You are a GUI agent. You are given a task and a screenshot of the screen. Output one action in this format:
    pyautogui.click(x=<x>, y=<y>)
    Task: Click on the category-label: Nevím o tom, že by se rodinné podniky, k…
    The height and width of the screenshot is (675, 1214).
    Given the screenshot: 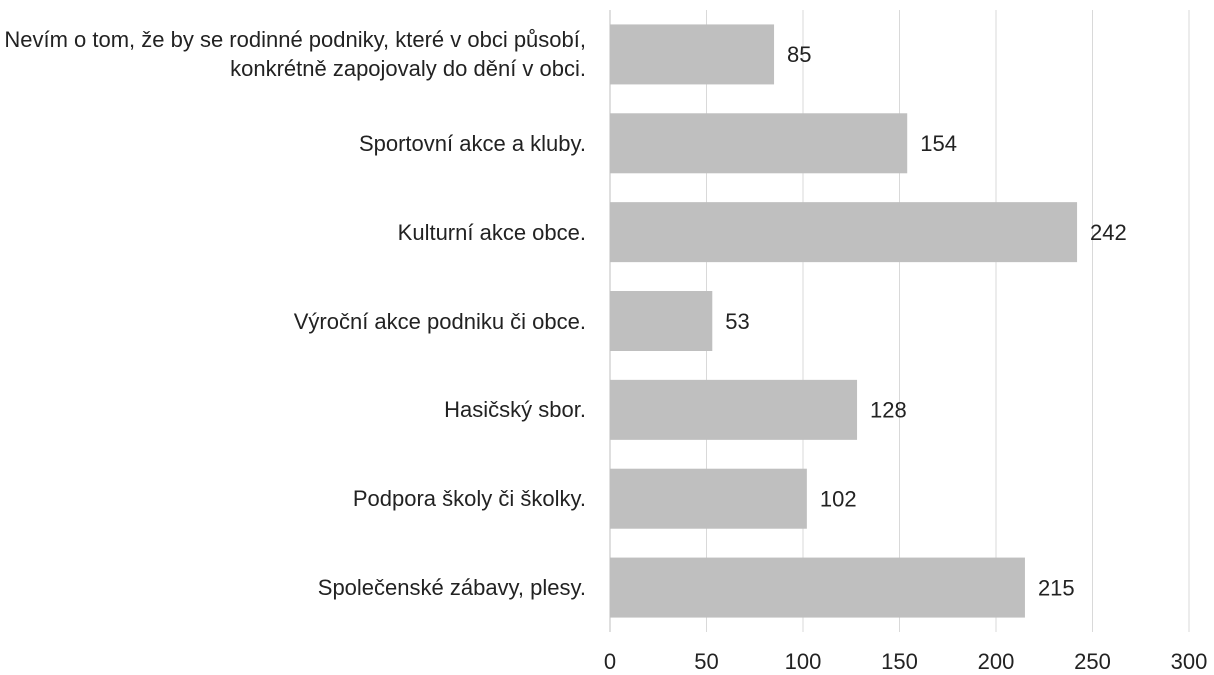 What is the action you would take?
    pyautogui.click(x=295, y=54)
    